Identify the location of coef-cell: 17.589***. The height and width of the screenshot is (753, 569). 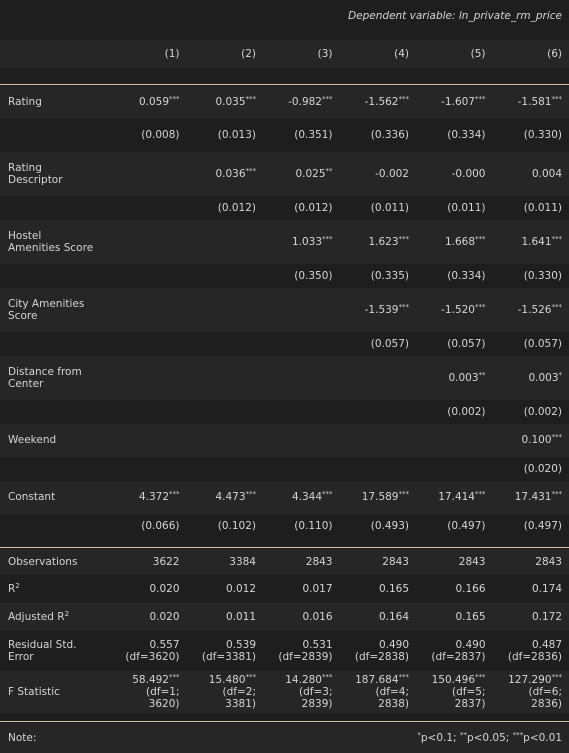
(378, 497).